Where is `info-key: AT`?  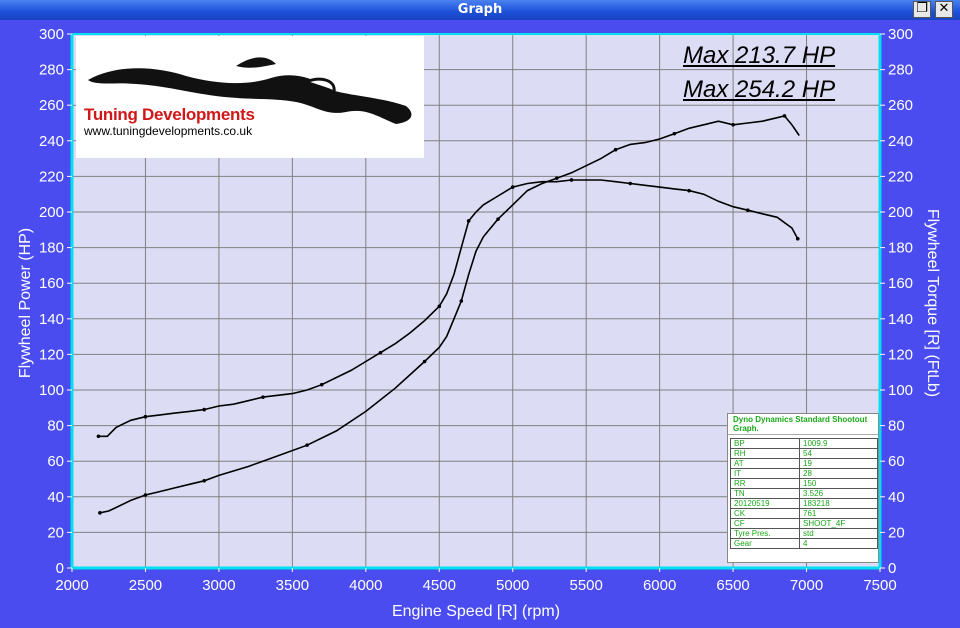 info-key: AT is located at coordinates (765, 463).